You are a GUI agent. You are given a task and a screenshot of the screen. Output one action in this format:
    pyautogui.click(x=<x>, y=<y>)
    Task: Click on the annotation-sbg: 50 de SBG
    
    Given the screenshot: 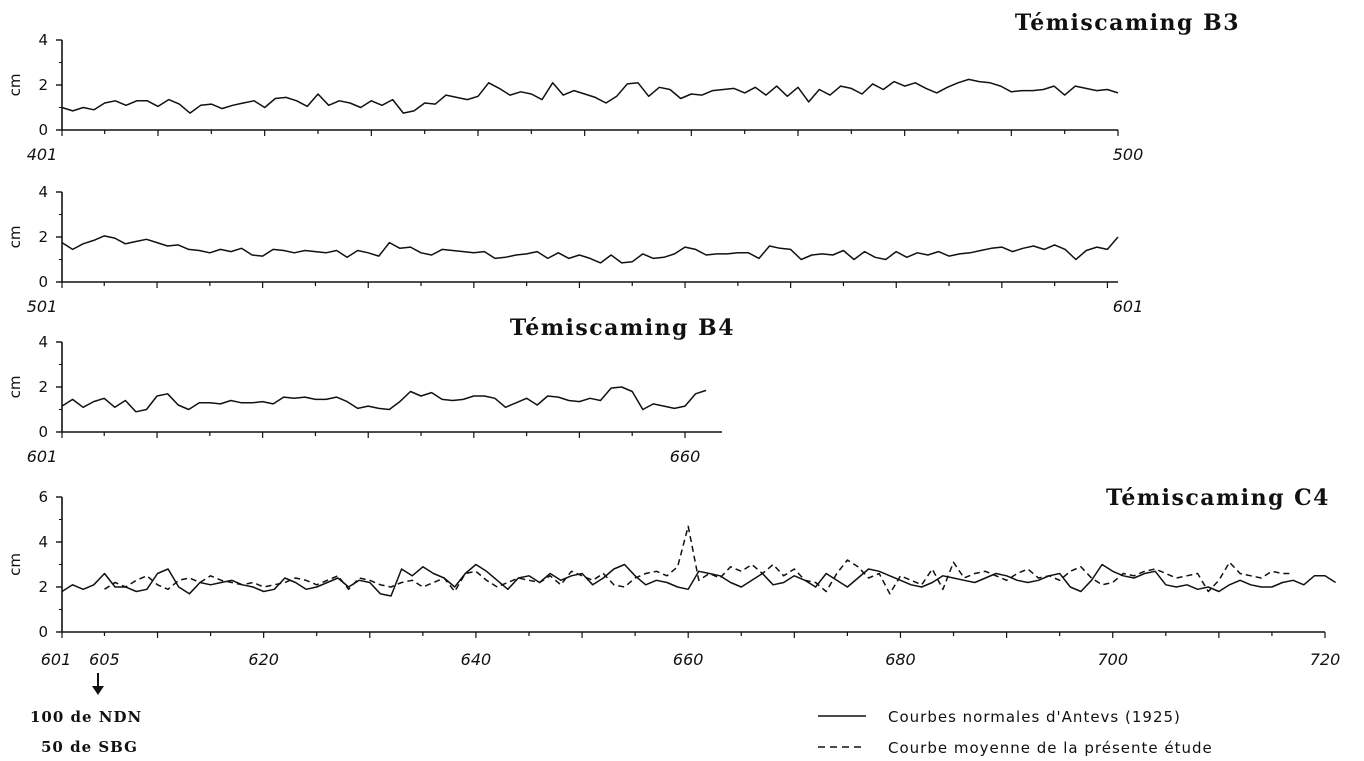 What is the action you would take?
    pyautogui.click(x=89, y=747)
    